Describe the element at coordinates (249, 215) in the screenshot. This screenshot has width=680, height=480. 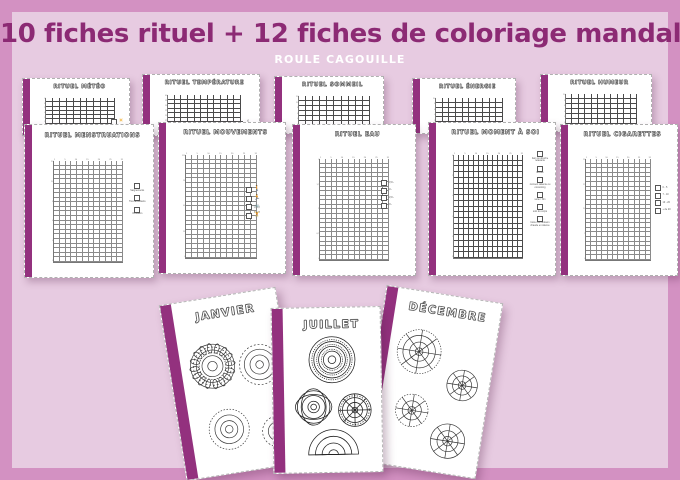
I see `checkbox-icon` at that location.